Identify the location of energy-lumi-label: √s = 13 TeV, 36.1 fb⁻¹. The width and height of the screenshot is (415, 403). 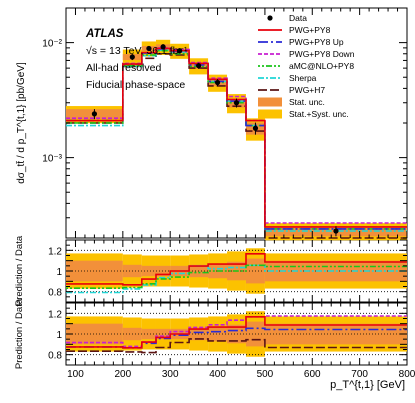
(137, 51).